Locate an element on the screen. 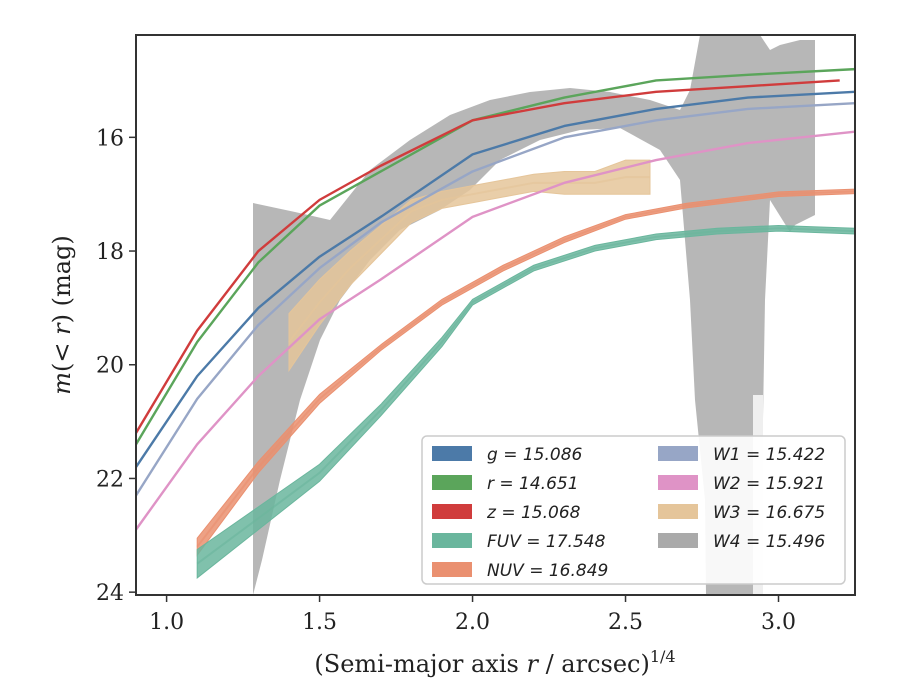 The width and height of the screenshot is (900, 700). legend-swatch-r is located at coordinates (452, 482).